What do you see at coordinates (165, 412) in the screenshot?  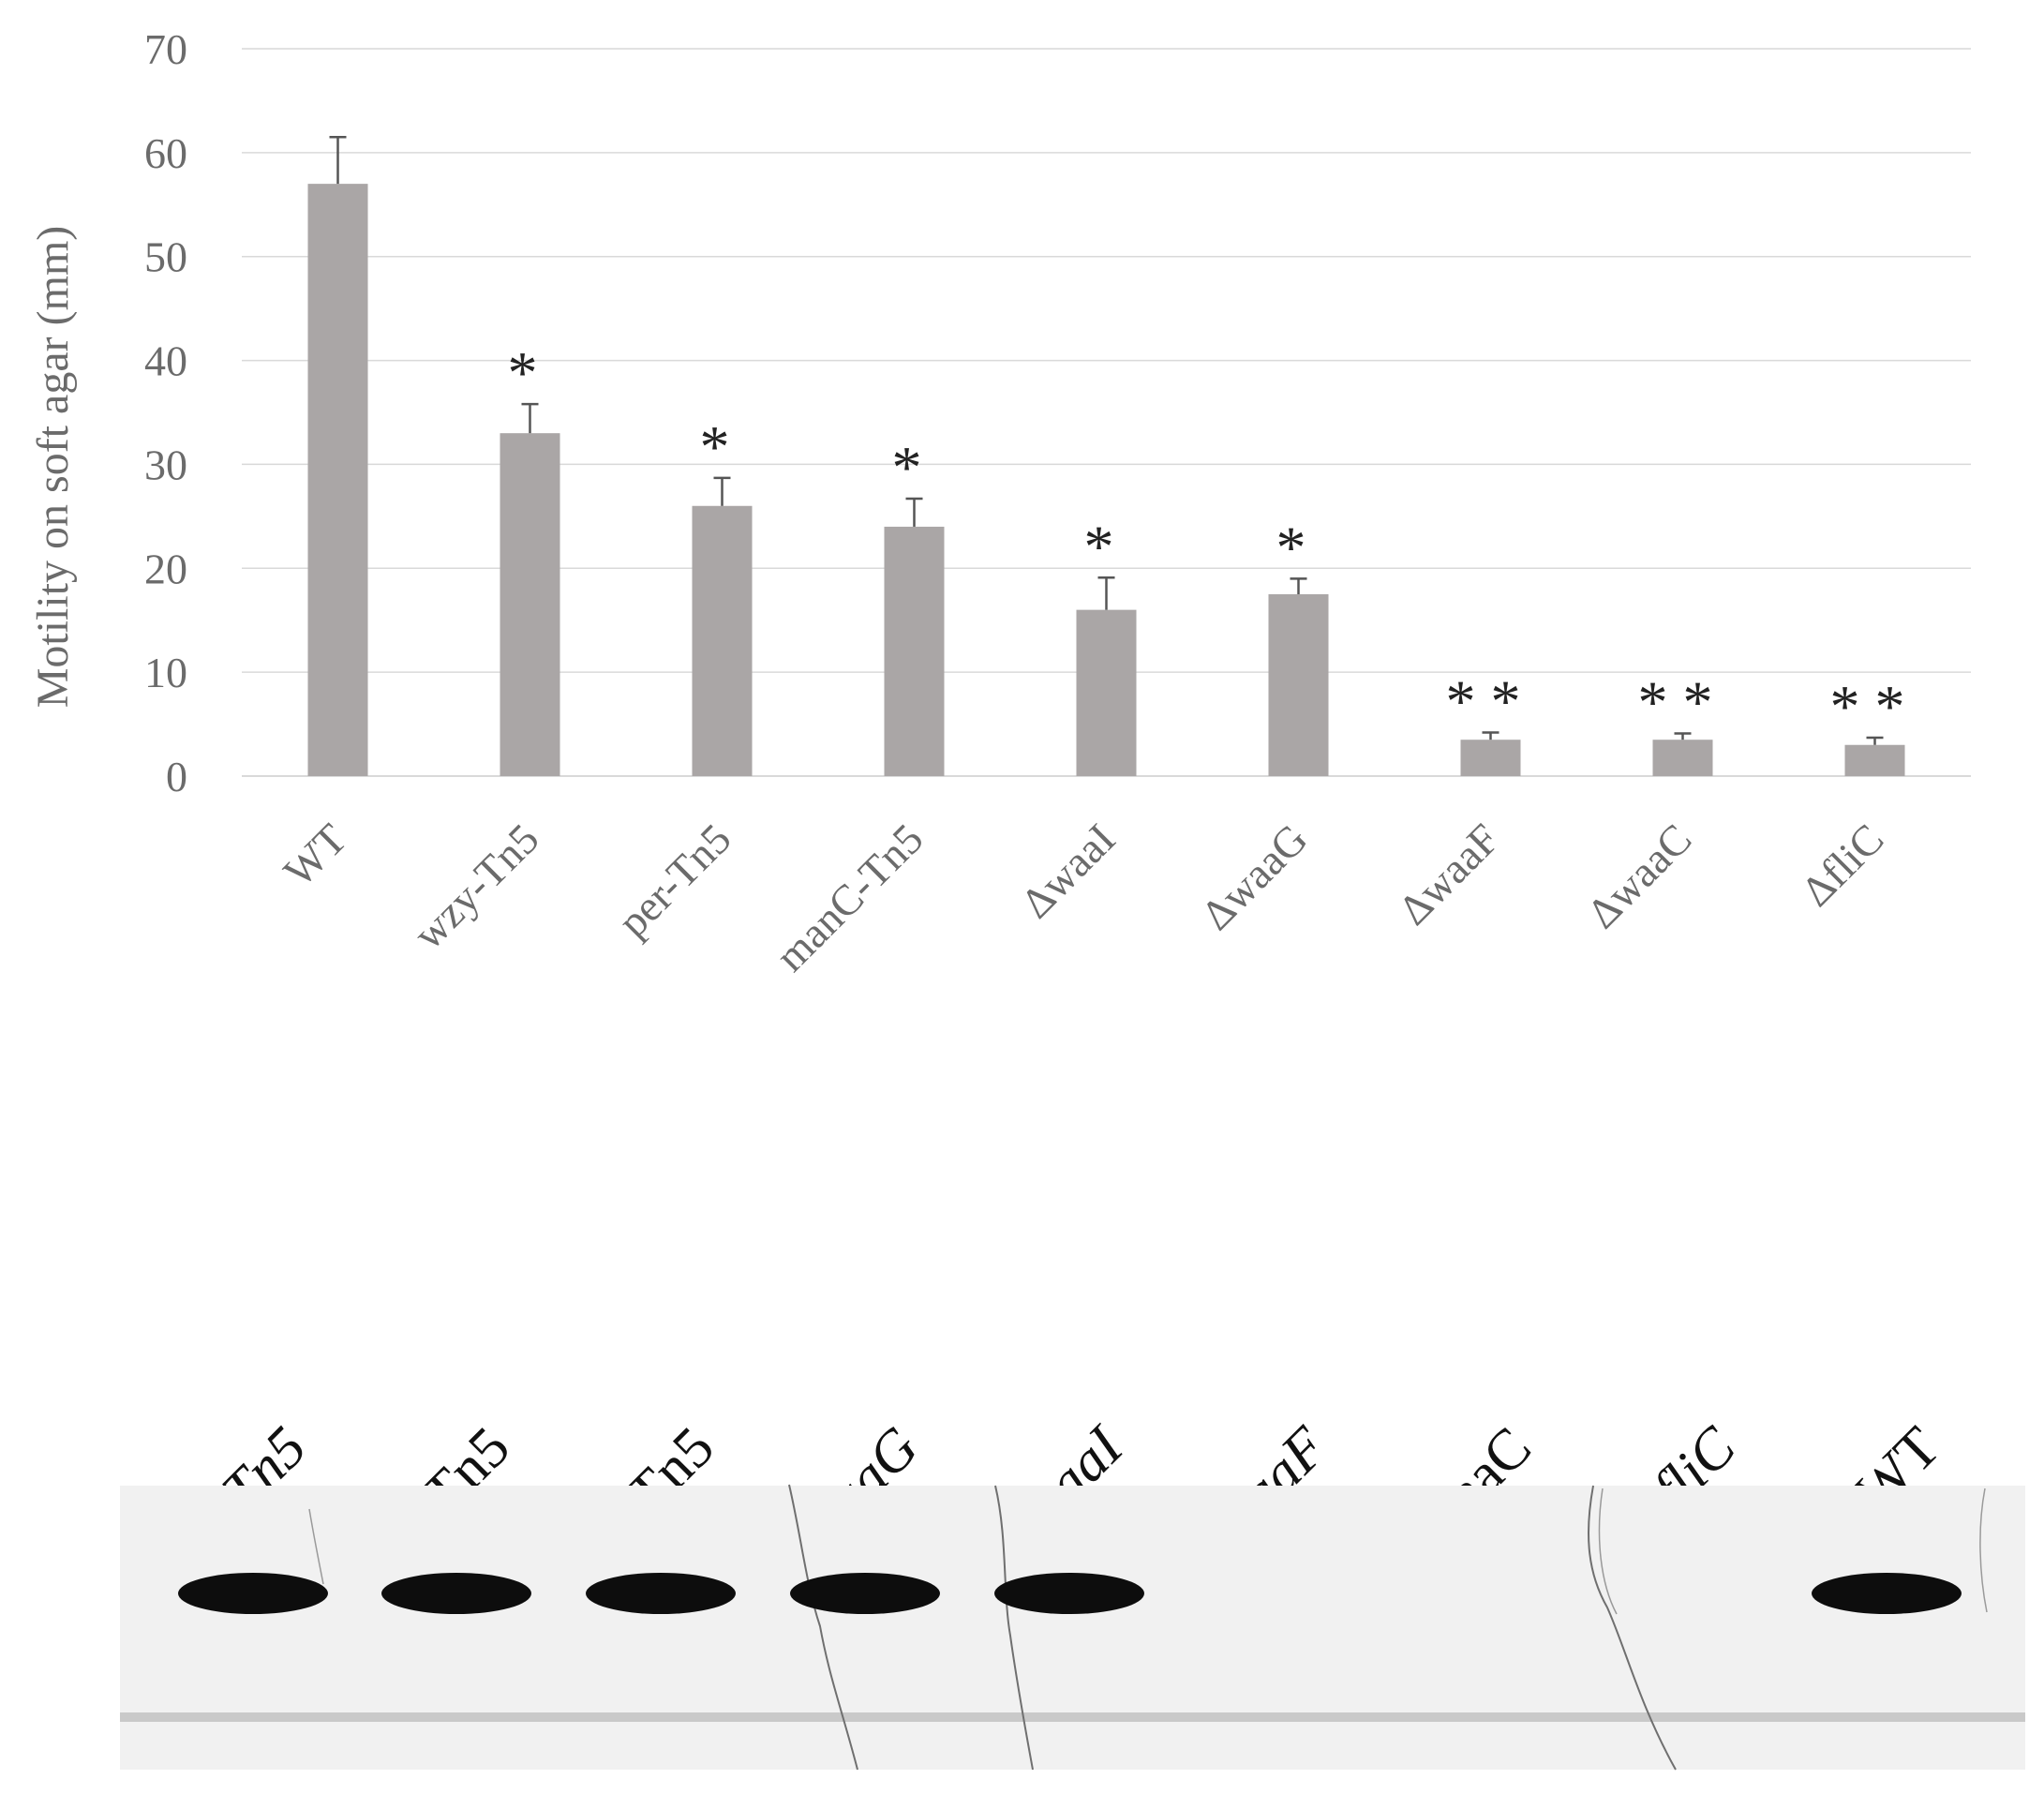 I see `y-tick-labels: 0 10 20 30 40 50 60 70` at bounding box center [165, 412].